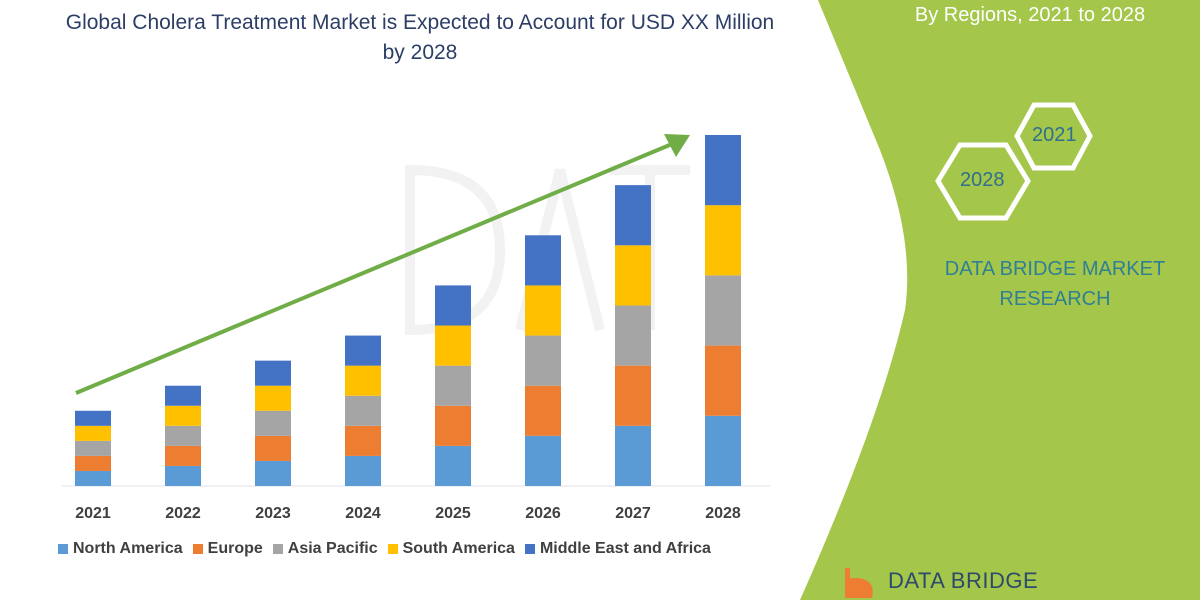  Describe the element at coordinates (633, 335) in the screenshot. I see `bar-segment-asia-pacific-2027` at that location.